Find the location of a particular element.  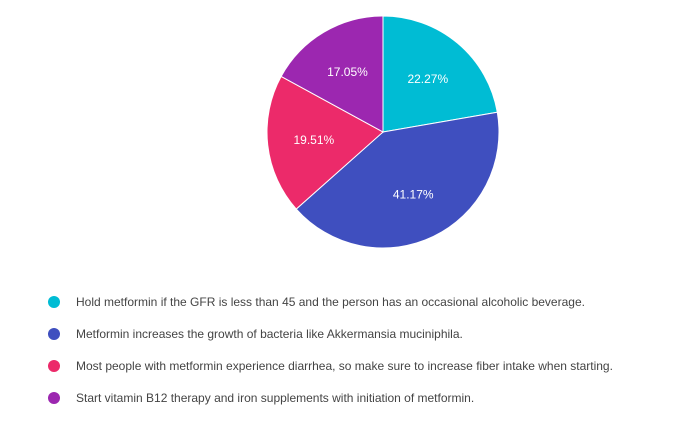

pie-slice-label-2: 41.17% is located at coordinates (413, 195).